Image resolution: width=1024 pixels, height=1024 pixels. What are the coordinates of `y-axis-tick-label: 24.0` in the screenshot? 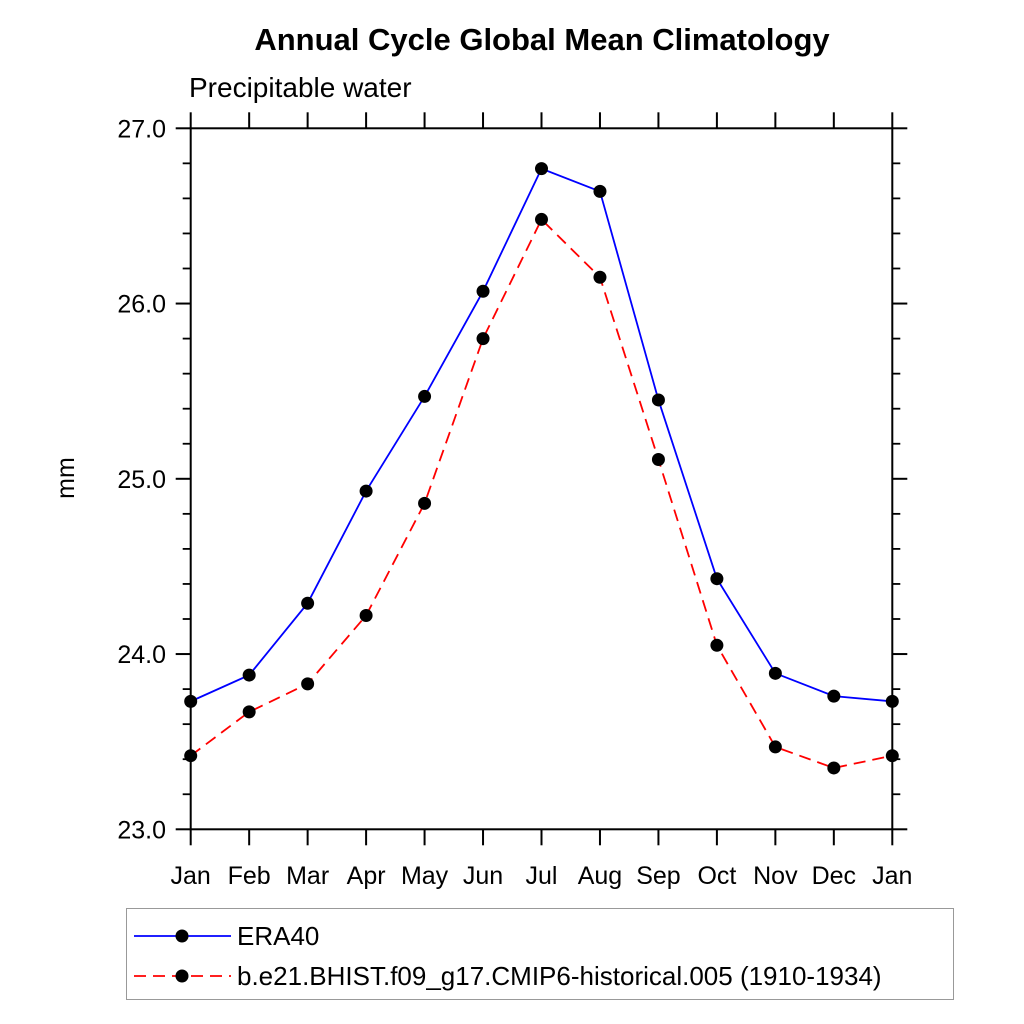 It's located at (141, 655).